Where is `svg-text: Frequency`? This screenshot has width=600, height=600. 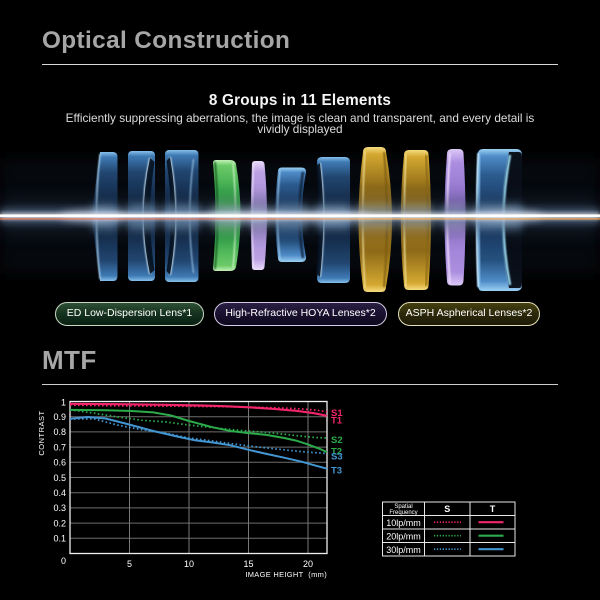 svg-text: Frequency is located at coordinates (403, 513).